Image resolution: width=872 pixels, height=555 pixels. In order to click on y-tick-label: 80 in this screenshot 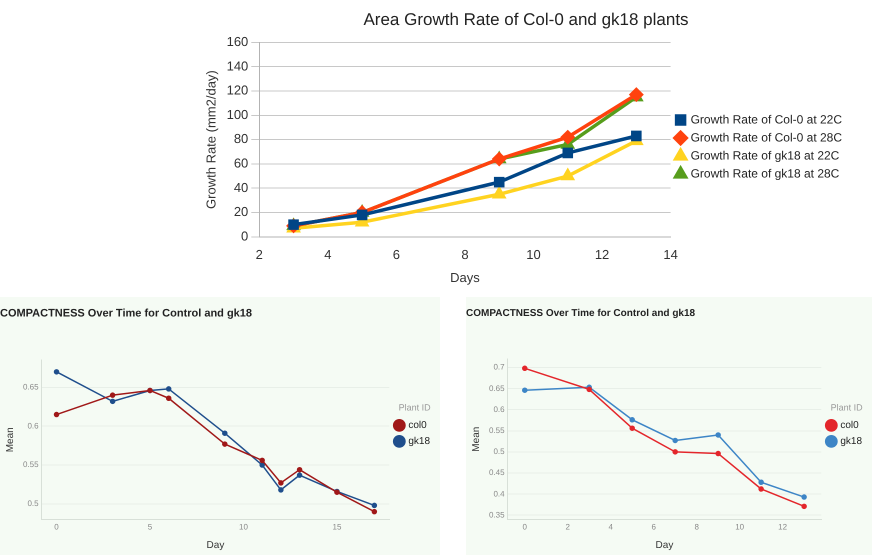, I will do `click(241, 138)`.